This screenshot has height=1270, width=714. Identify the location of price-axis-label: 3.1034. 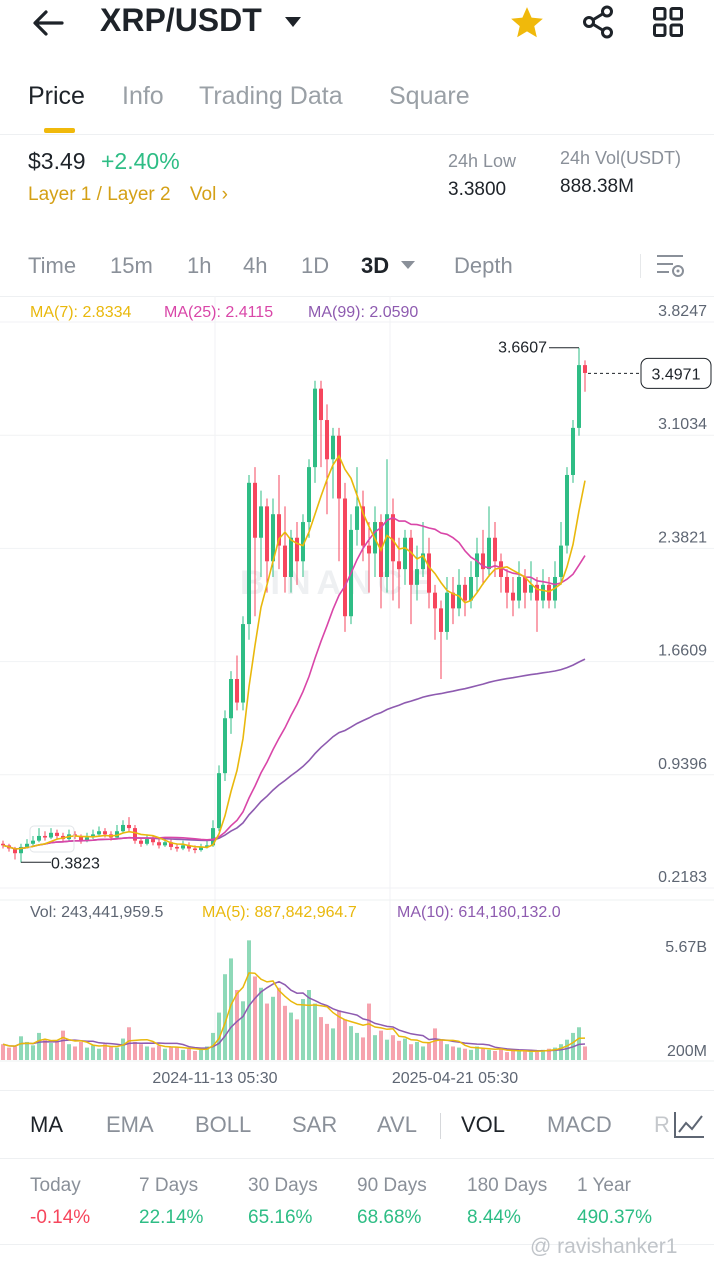
(682, 424).